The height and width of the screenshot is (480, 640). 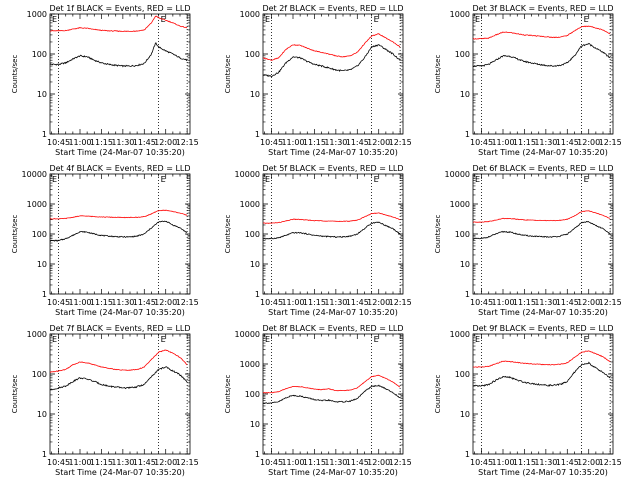 I want to click on panel-title: Det 7f BLACK = Events, RED = LLD, so click(x=119, y=328).